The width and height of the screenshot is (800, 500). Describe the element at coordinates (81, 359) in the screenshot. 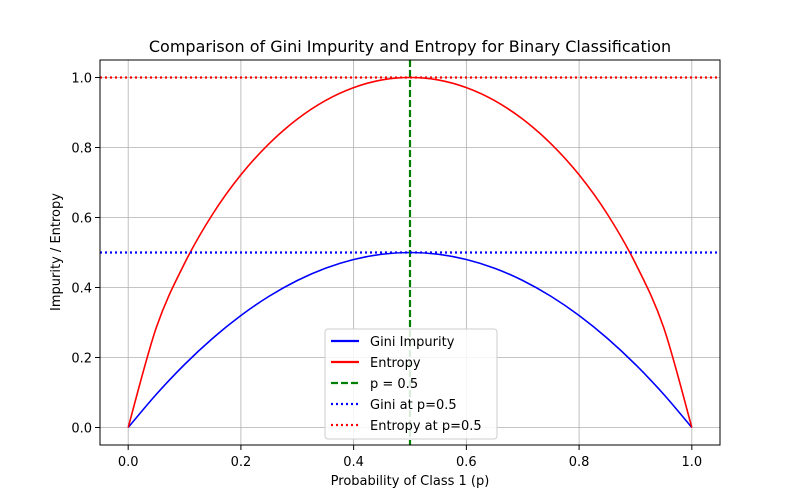

I see `y-tick-label: 0.2` at that location.